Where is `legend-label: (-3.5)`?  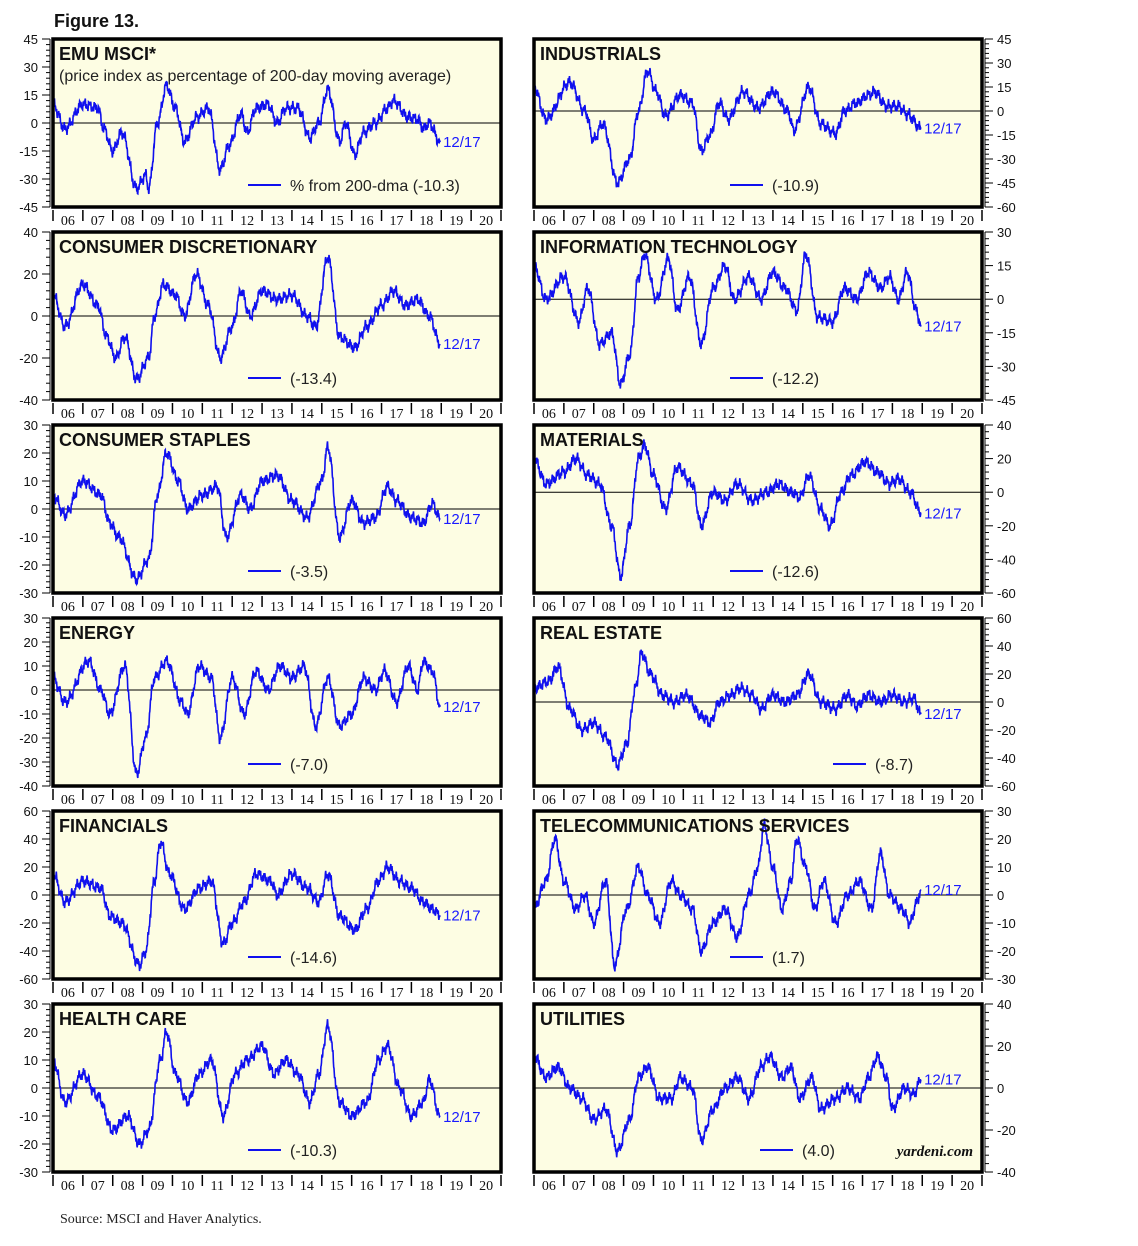
legend-label: (-3.5) is located at coordinates (309, 572).